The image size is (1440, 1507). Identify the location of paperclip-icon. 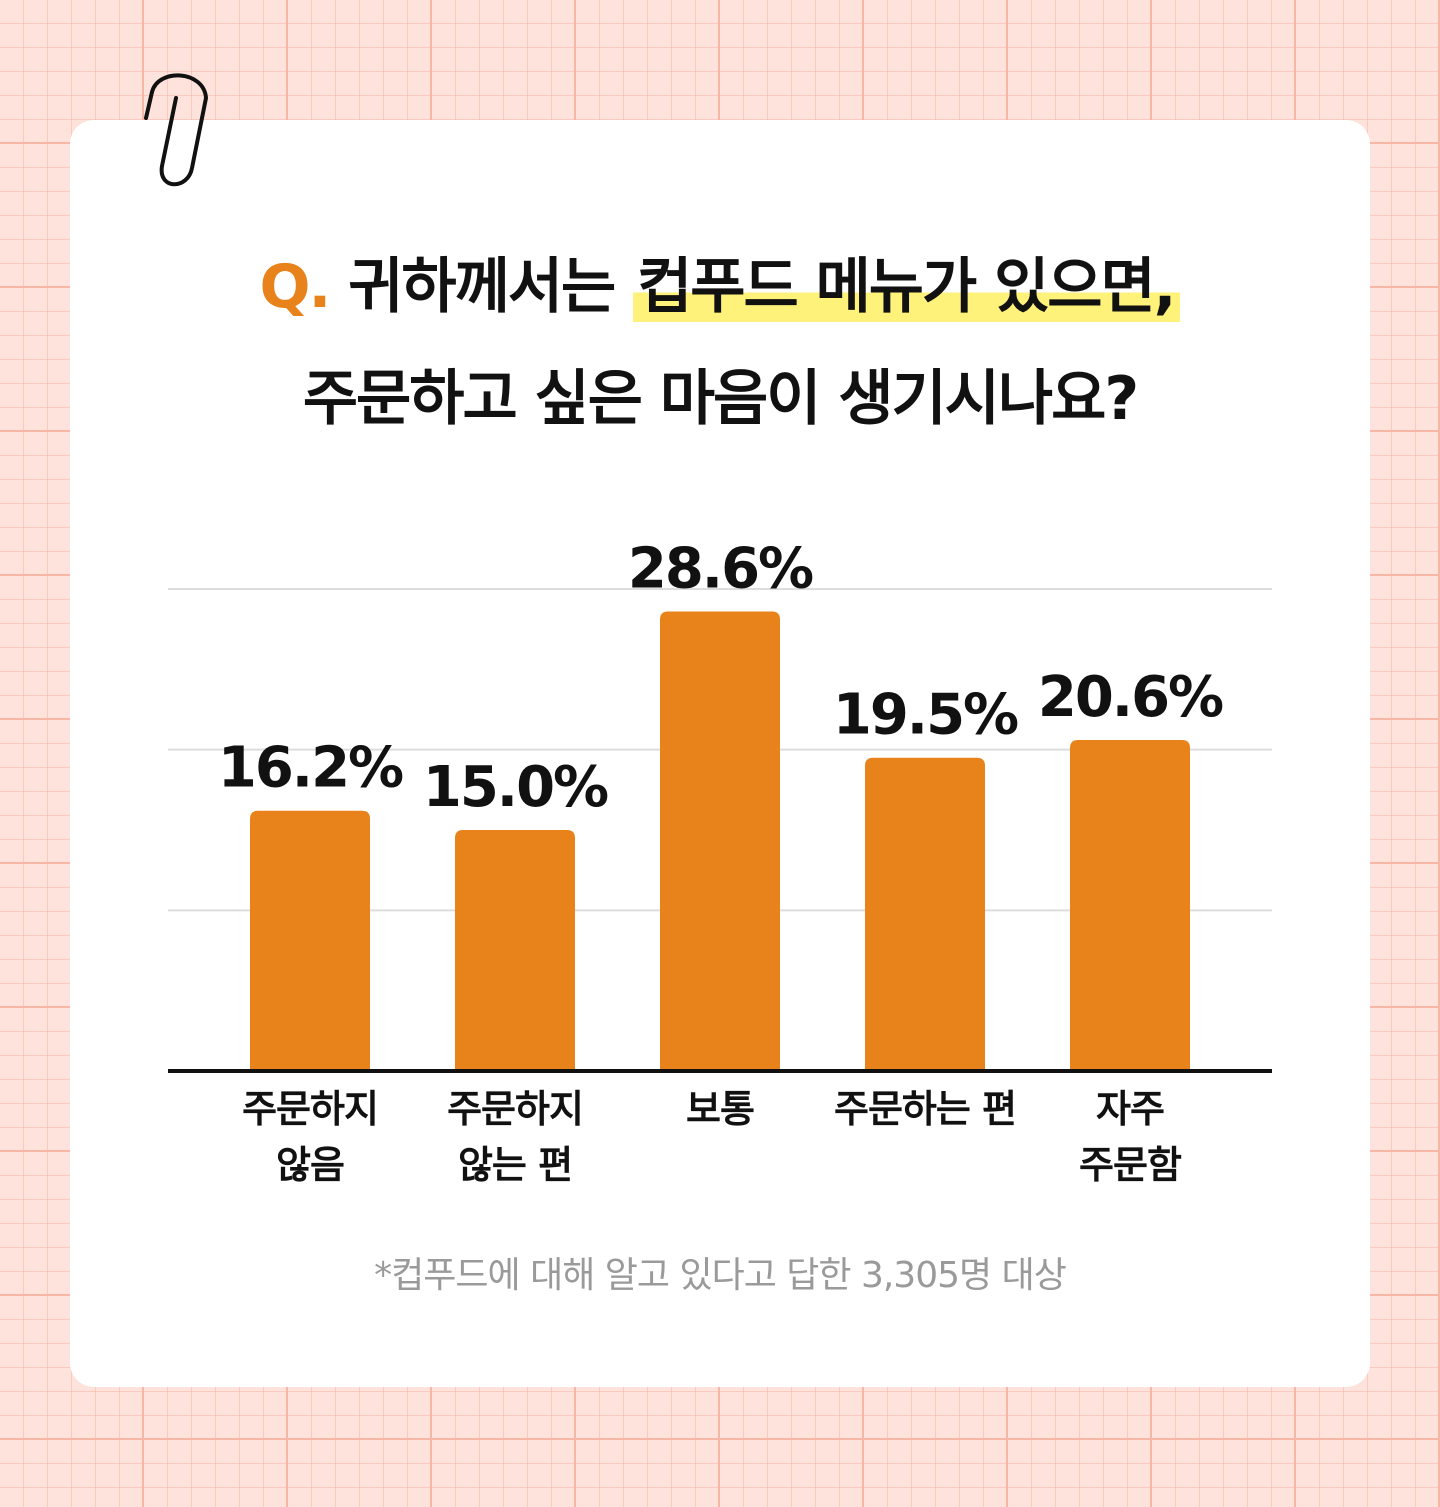
(176, 130).